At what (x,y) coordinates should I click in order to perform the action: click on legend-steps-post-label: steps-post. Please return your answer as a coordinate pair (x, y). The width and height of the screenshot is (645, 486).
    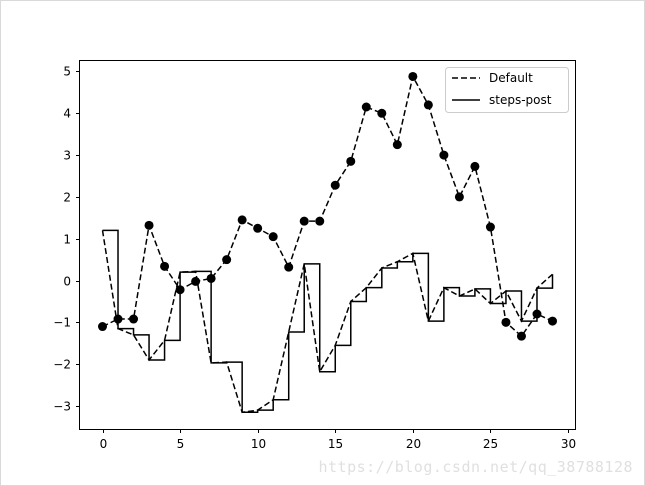
    Looking at the image, I should click on (520, 100).